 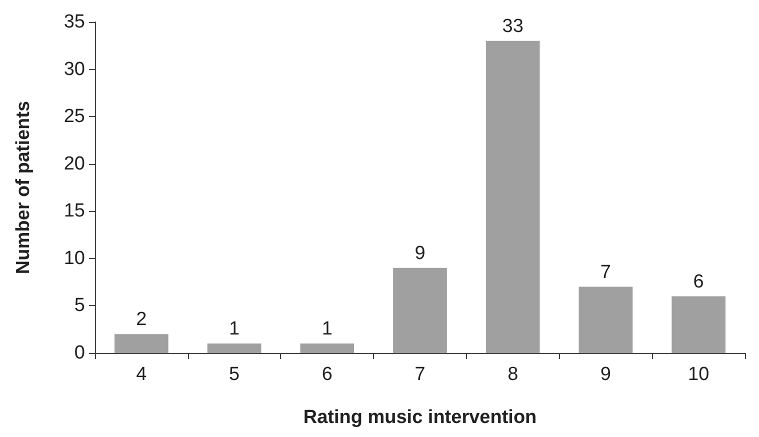 What do you see at coordinates (698, 281) in the screenshot?
I see `data-label: 6` at bounding box center [698, 281].